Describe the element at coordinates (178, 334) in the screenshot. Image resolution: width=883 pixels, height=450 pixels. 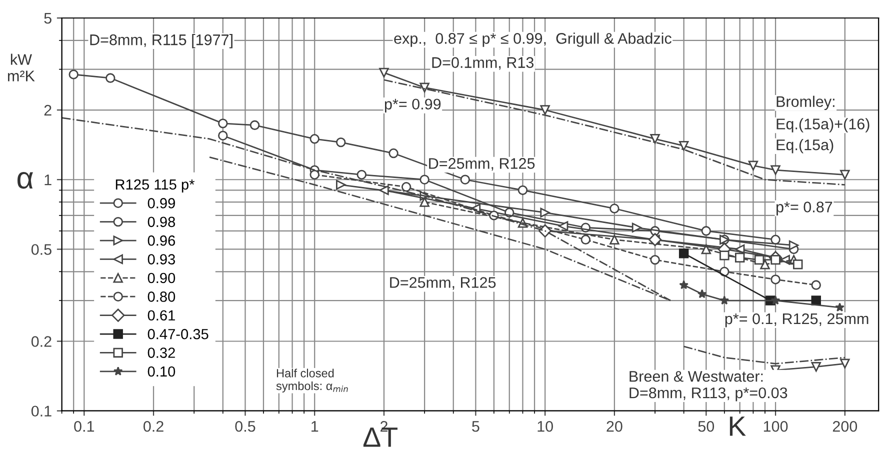
I see `legend-label: 0.47-0.35` at that location.